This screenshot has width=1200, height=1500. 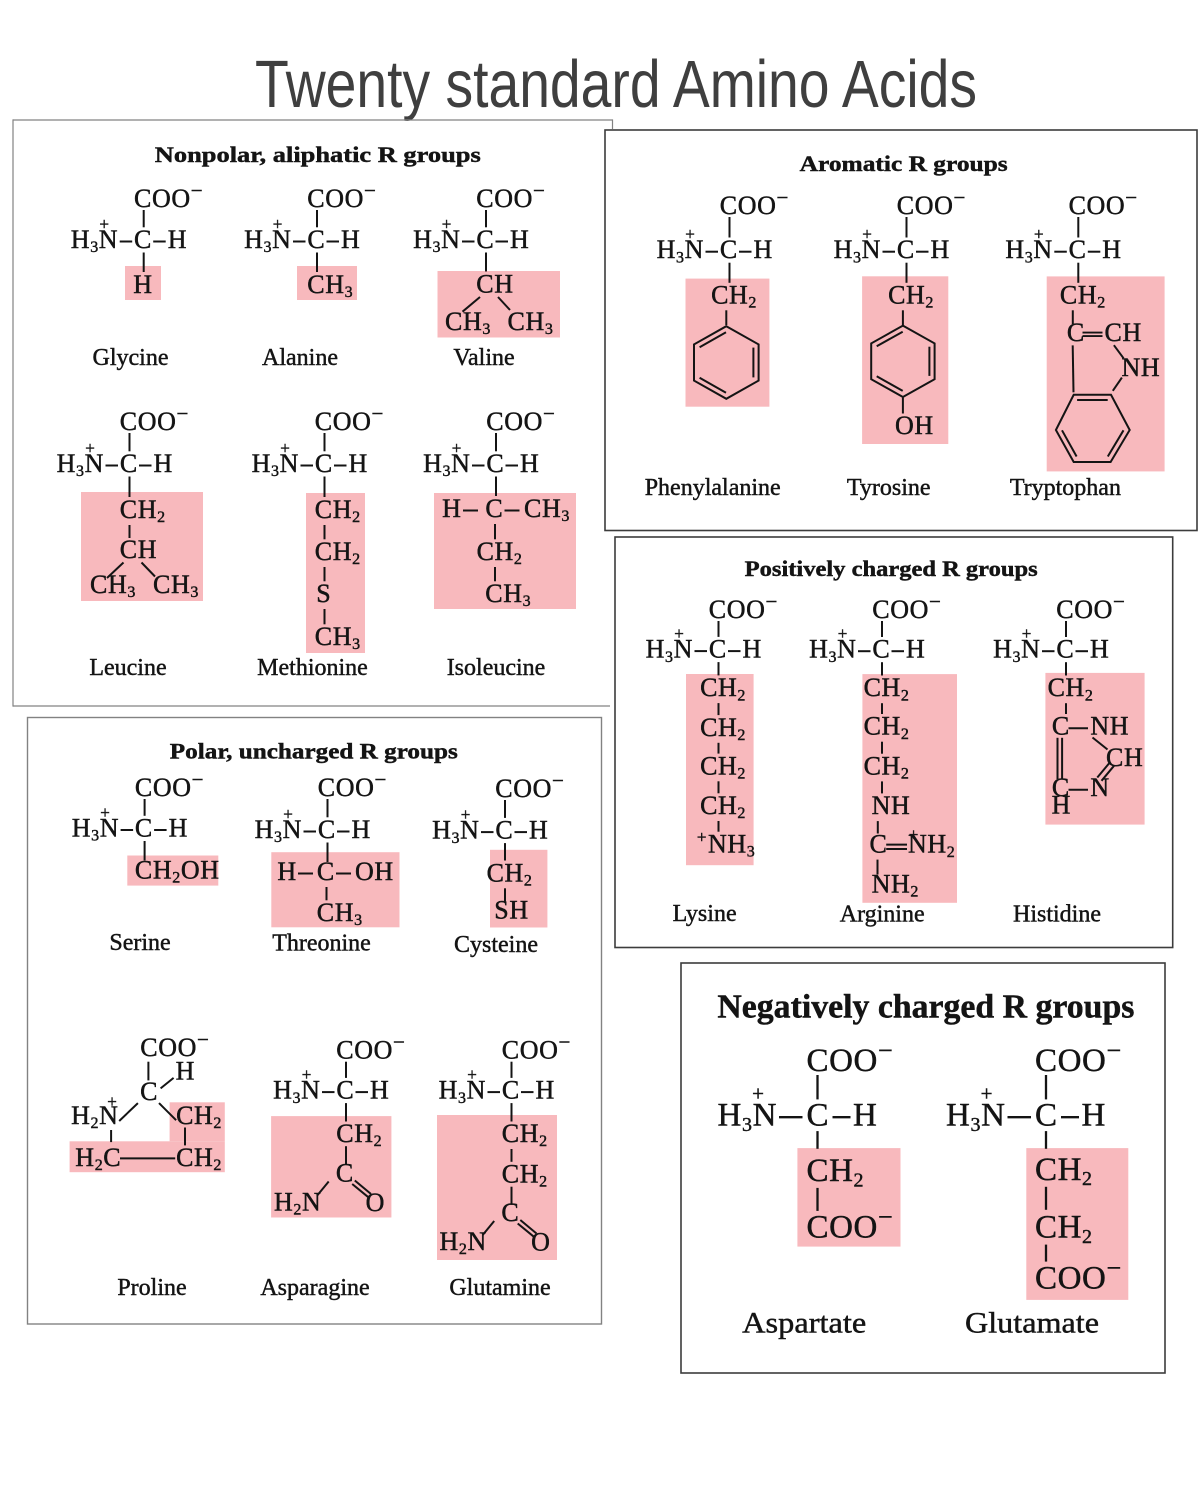 I want to click on svg-text: S, so click(x=323, y=593).